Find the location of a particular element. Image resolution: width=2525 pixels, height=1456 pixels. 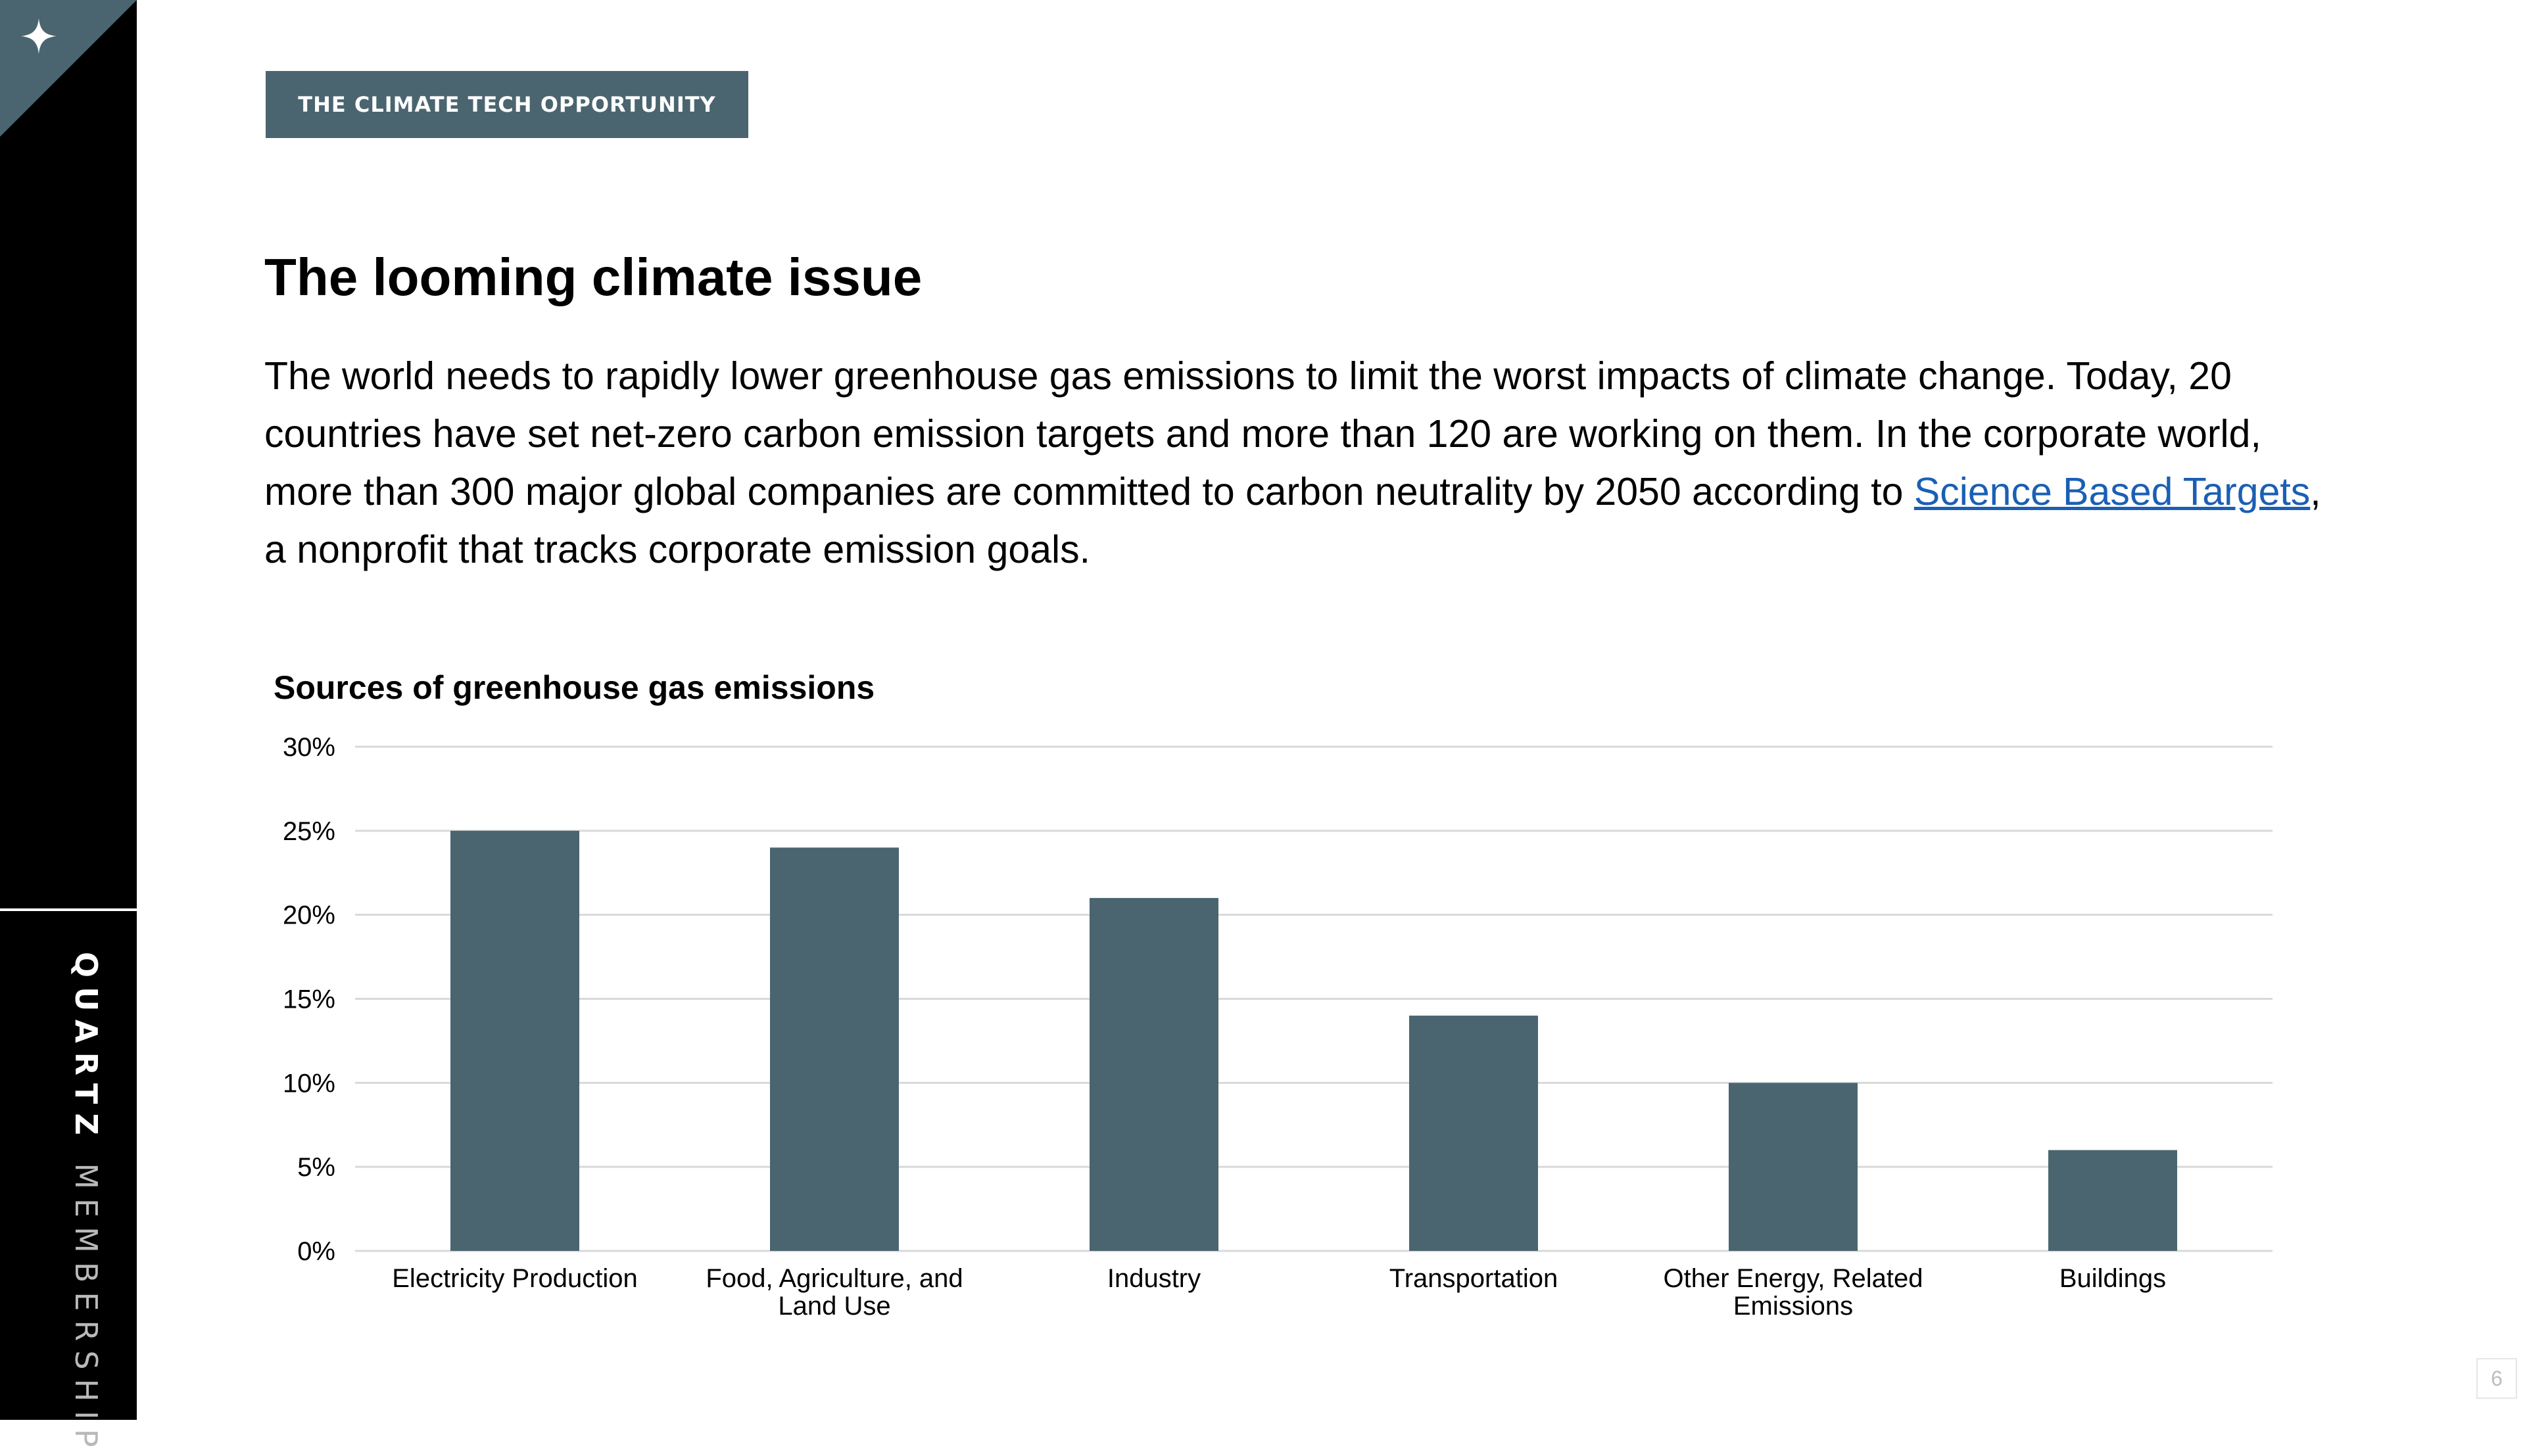

x-category-label: Electricity Production is located at coordinates (514, 1278).